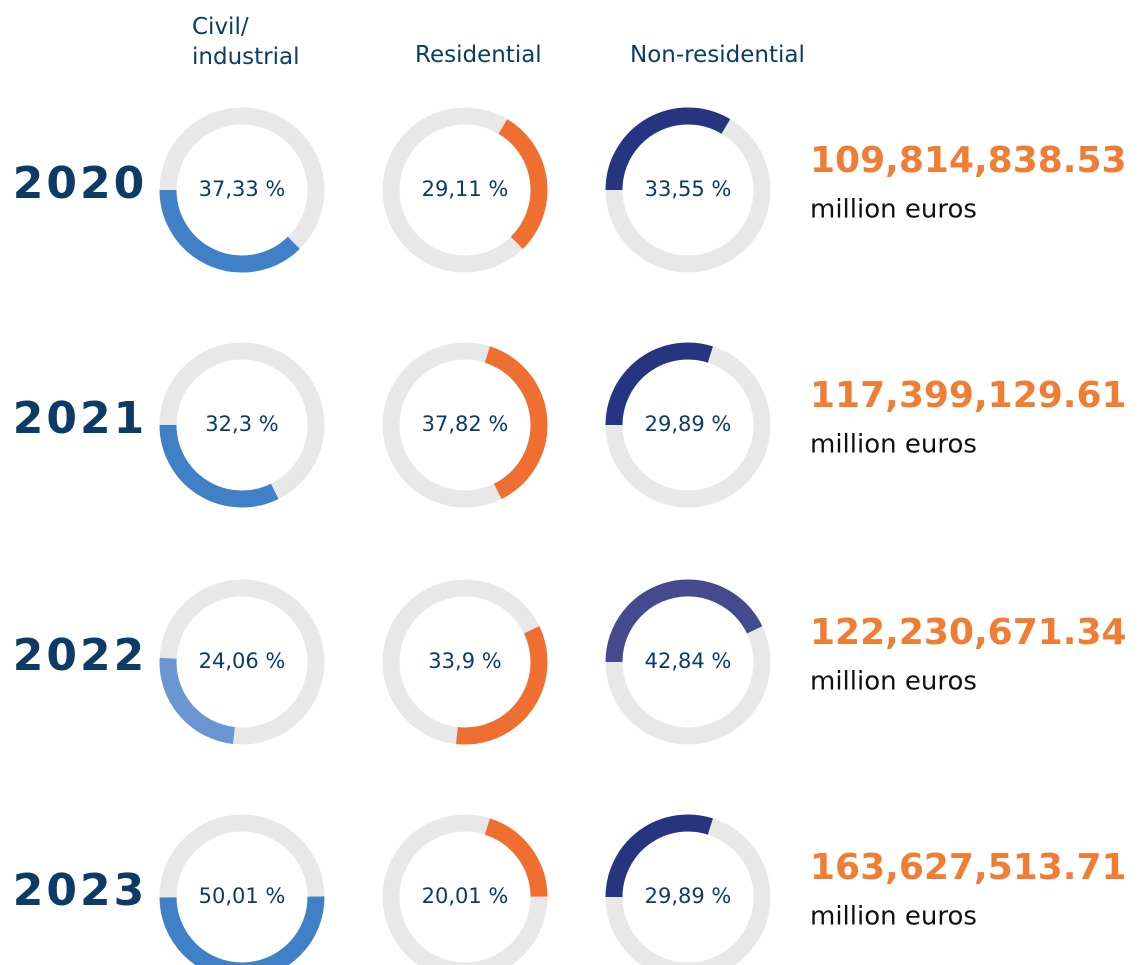  What do you see at coordinates (465, 424) in the screenshot?
I see `percent-label: 37,82 %` at bounding box center [465, 424].